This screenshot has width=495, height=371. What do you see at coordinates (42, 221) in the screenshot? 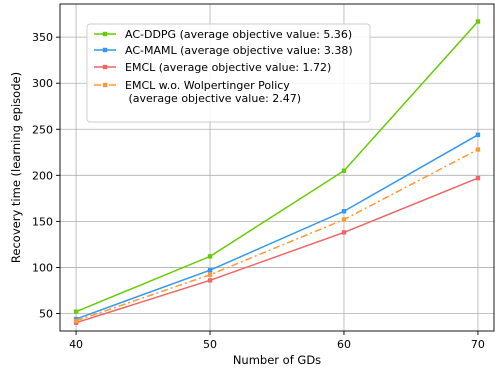
I see `y-tick-label: 150` at bounding box center [42, 221].